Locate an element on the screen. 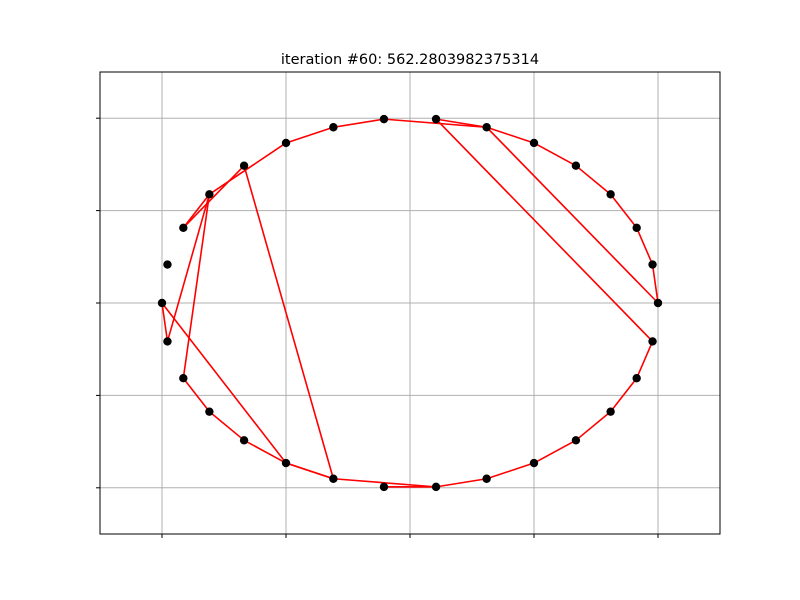 Image resolution: width=800 pixels, height=600 pixels. chart-title: iteration #60: 562.2803982375314 is located at coordinates (410, 60).